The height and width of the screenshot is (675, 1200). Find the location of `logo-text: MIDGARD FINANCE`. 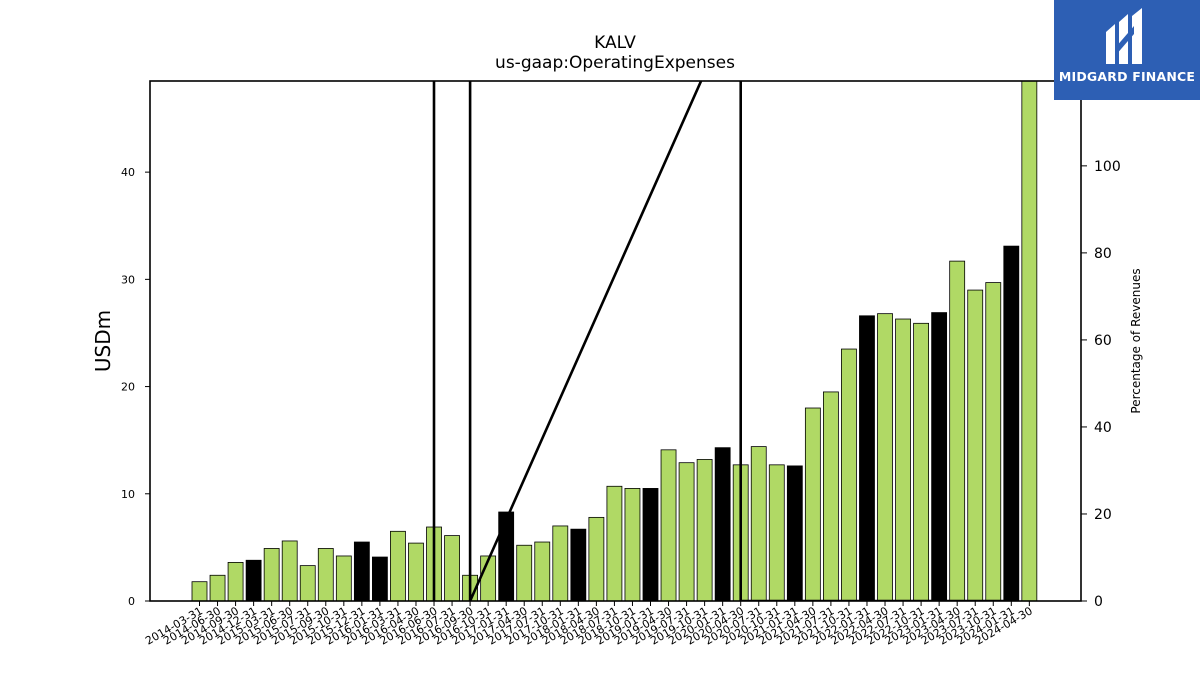

logo-text: MIDGARD FINANCE is located at coordinates (1127, 76).